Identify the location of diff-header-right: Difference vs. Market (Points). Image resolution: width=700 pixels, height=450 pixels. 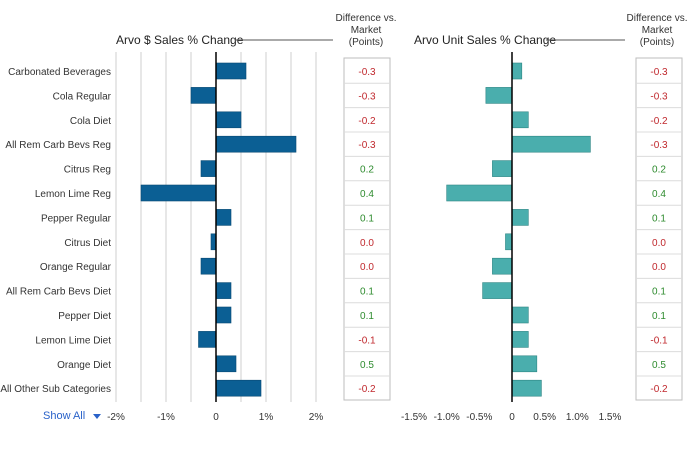
(657, 31).